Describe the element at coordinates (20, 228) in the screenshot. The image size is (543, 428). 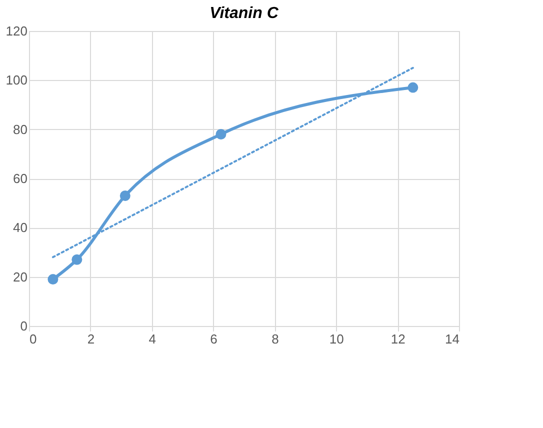
I see `y-tick-label: 40` at that location.